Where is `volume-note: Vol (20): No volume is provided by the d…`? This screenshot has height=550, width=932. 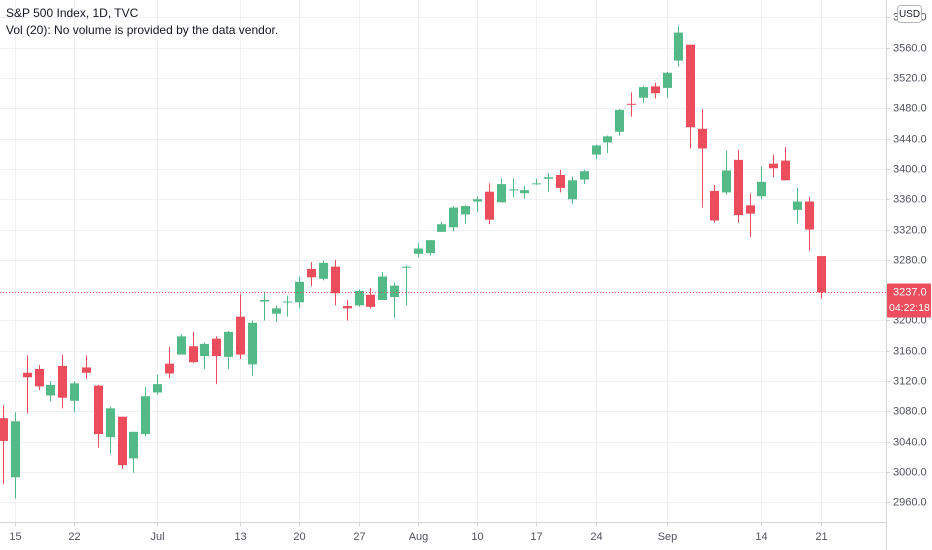
volume-note: Vol (20): No volume is provided by the d… is located at coordinates (142, 30).